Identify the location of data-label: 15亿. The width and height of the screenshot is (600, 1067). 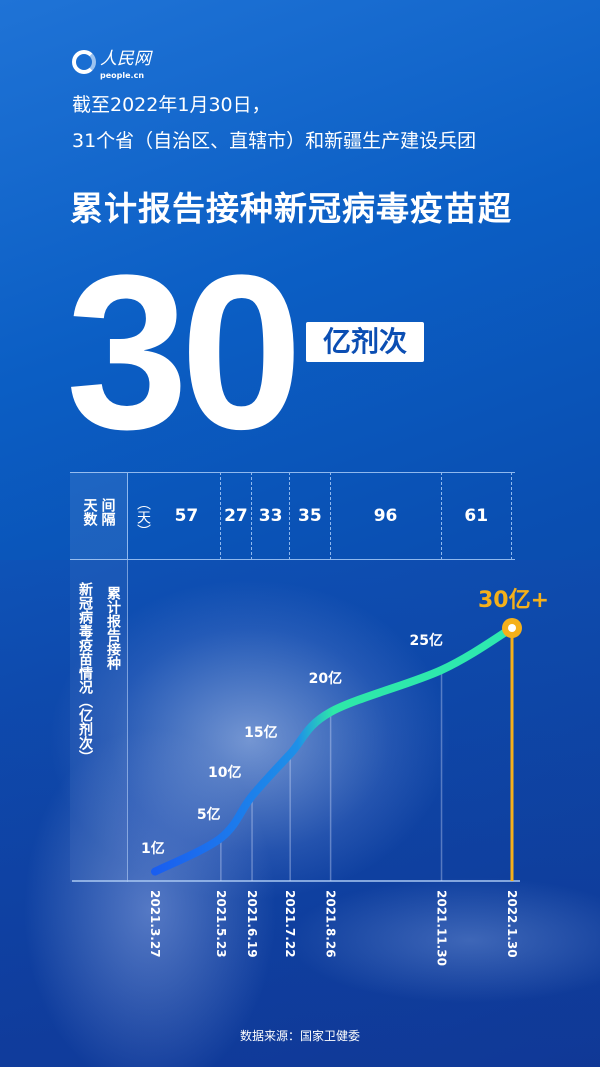
(261, 733).